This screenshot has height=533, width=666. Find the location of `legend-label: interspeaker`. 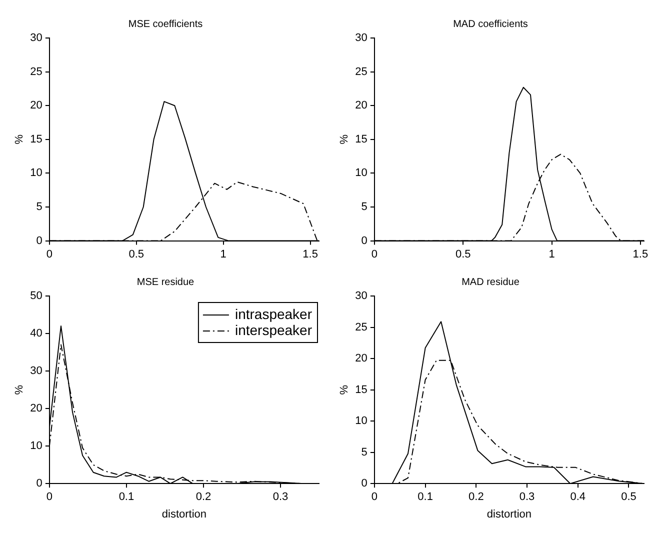

legend-label: interspeaker is located at coordinates (273, 330).